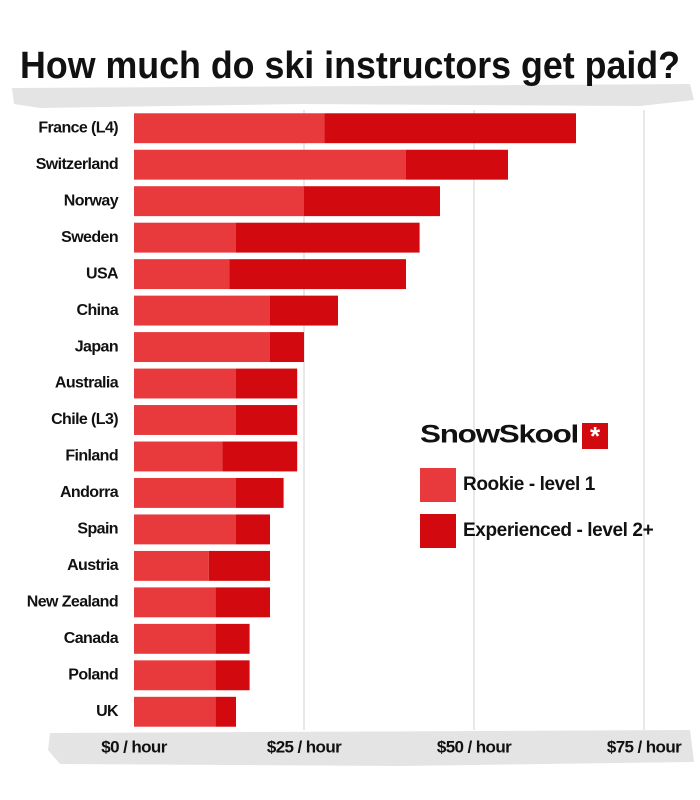  What do you see at coordinates (98, 310) in the screenshot?
I see `y-tick-label: China` at bounding box center [98, 310].